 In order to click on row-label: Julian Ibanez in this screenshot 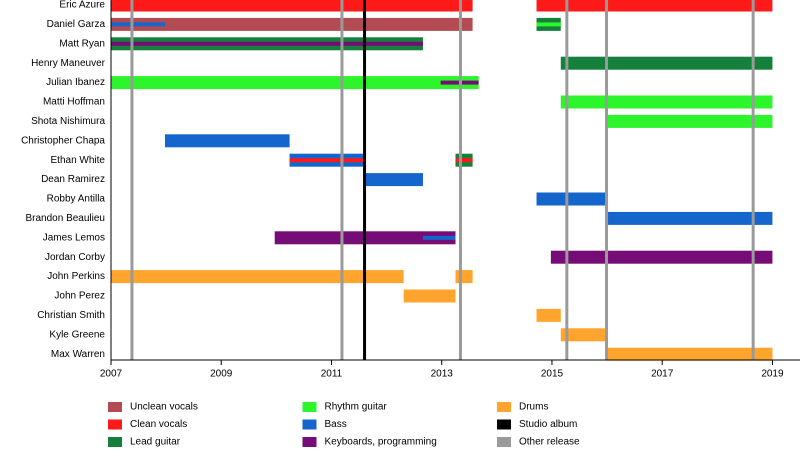, I will do `click(75, 82)`.